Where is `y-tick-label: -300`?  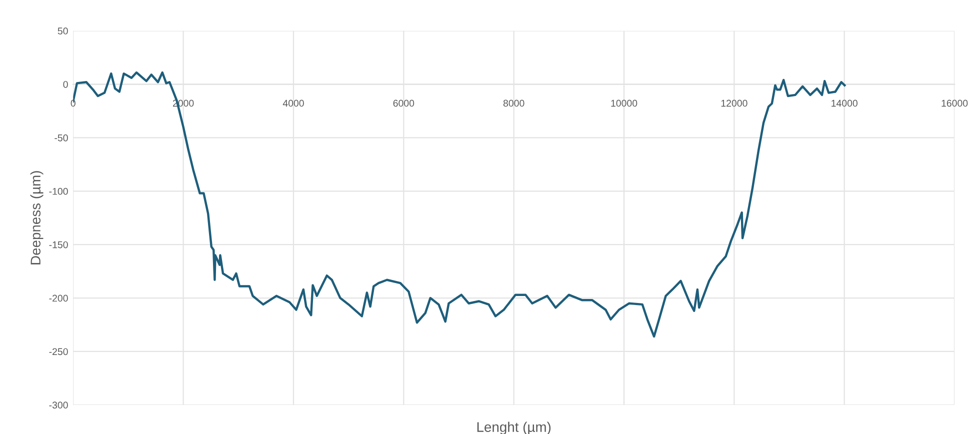 y-tick-label: -300 is located at coordinates (58, 405).